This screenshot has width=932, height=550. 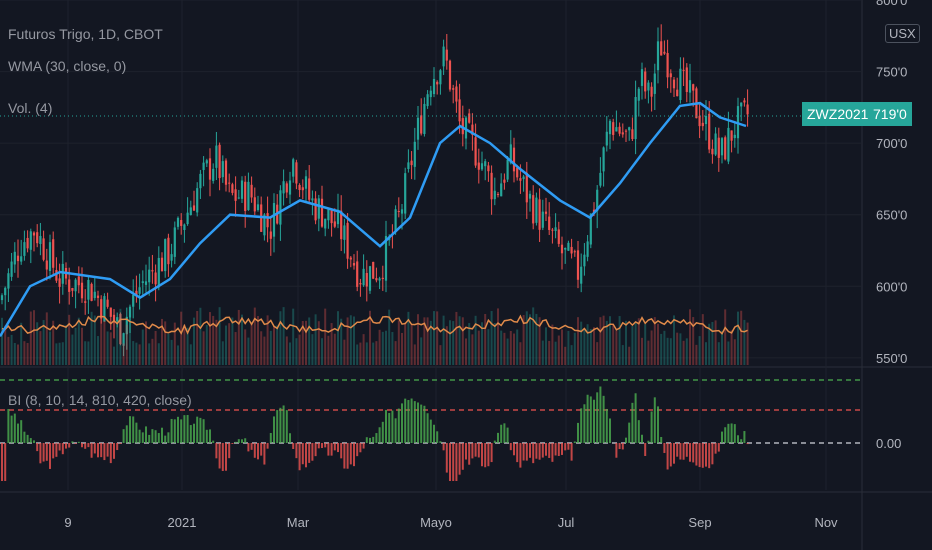 What do you see at coordinates (902, 33) in the screenshot?
I see `currency-button: USX` at bounding box center [902, 33].